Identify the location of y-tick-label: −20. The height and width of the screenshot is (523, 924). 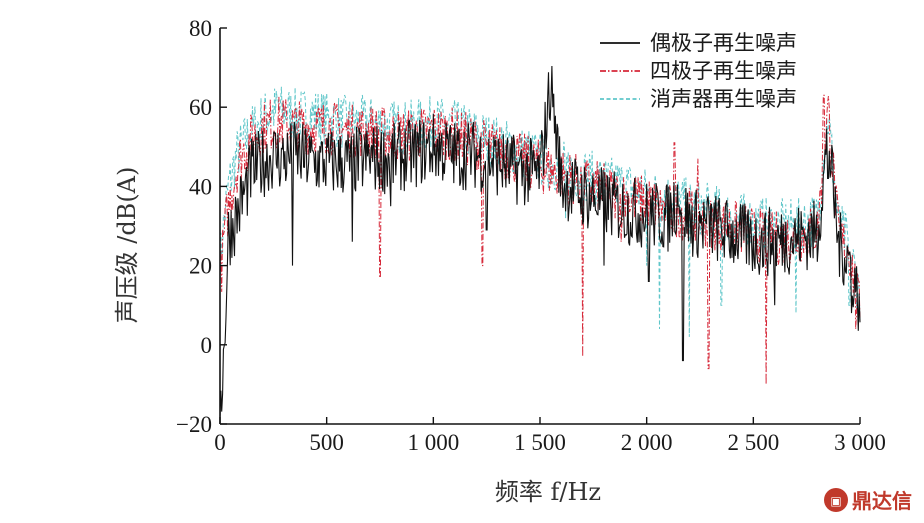
(194, 424).